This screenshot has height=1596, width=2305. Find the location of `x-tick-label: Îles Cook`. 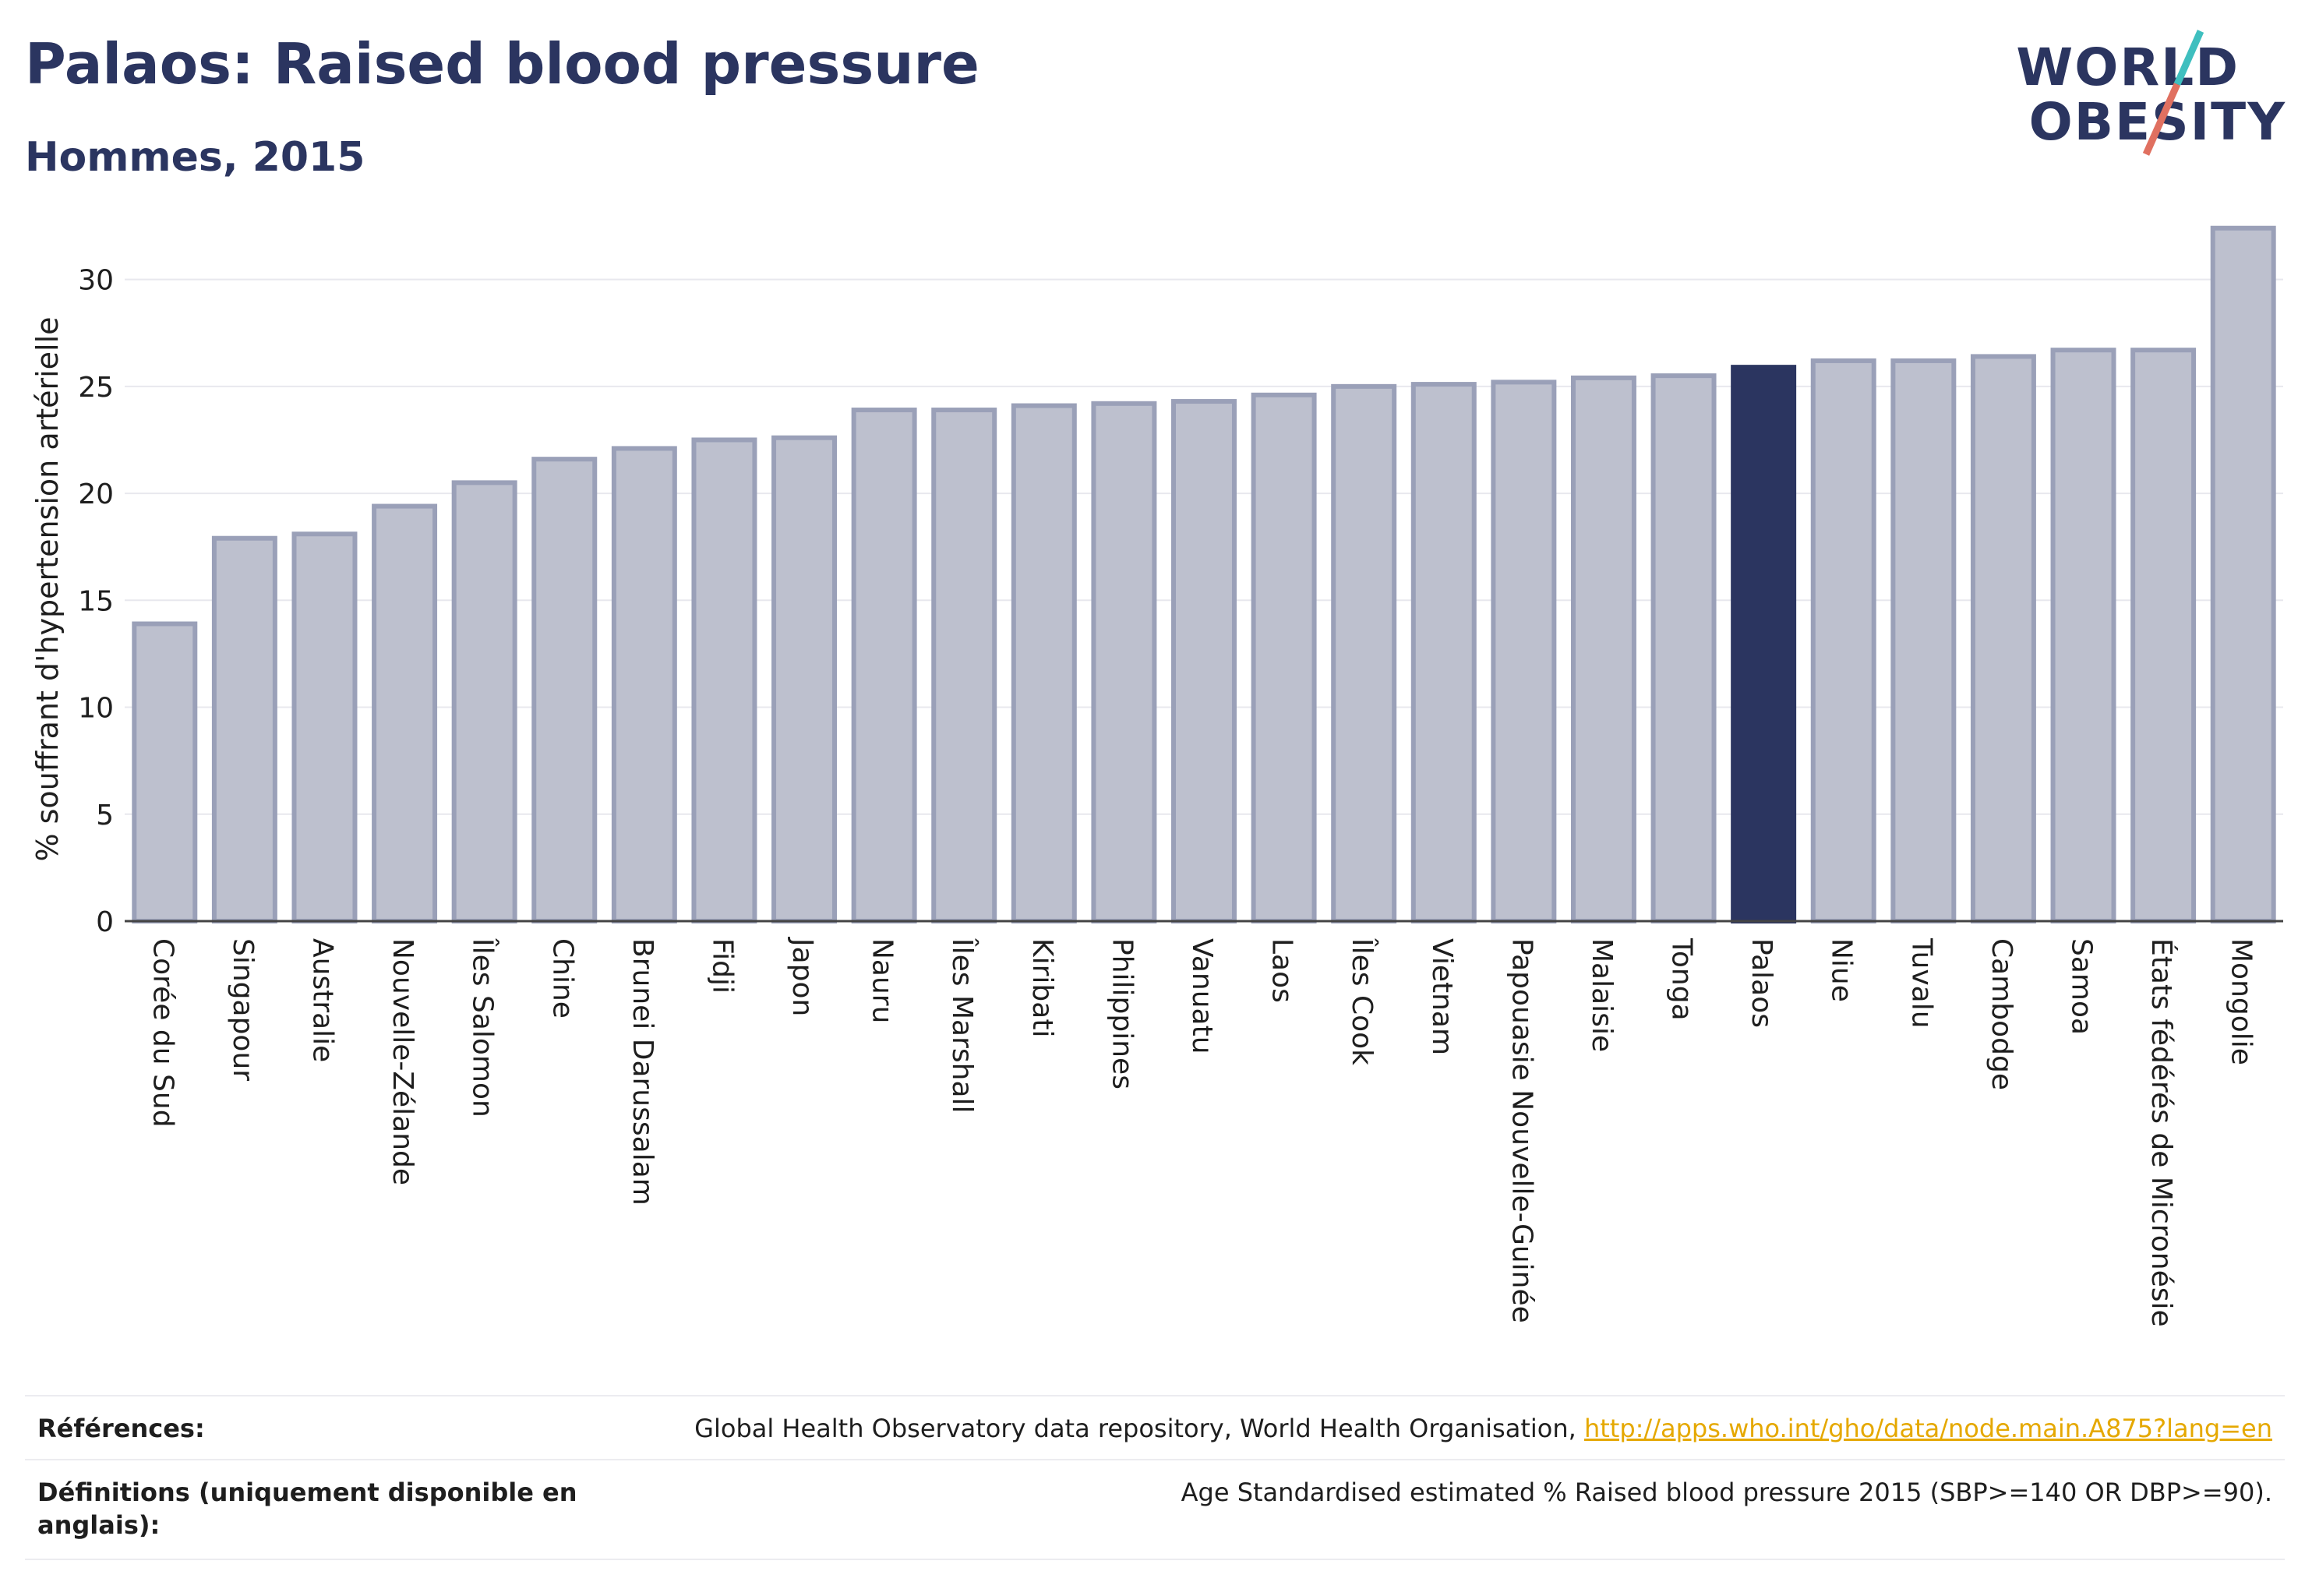

x-tick-label: Îles Cook is located at coordinates (1362, 1001).